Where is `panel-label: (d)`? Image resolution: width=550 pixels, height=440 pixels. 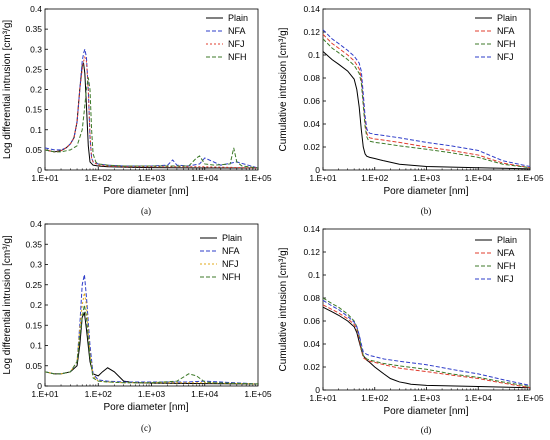
panel-label: (d) is located at coordinates (426, 430).